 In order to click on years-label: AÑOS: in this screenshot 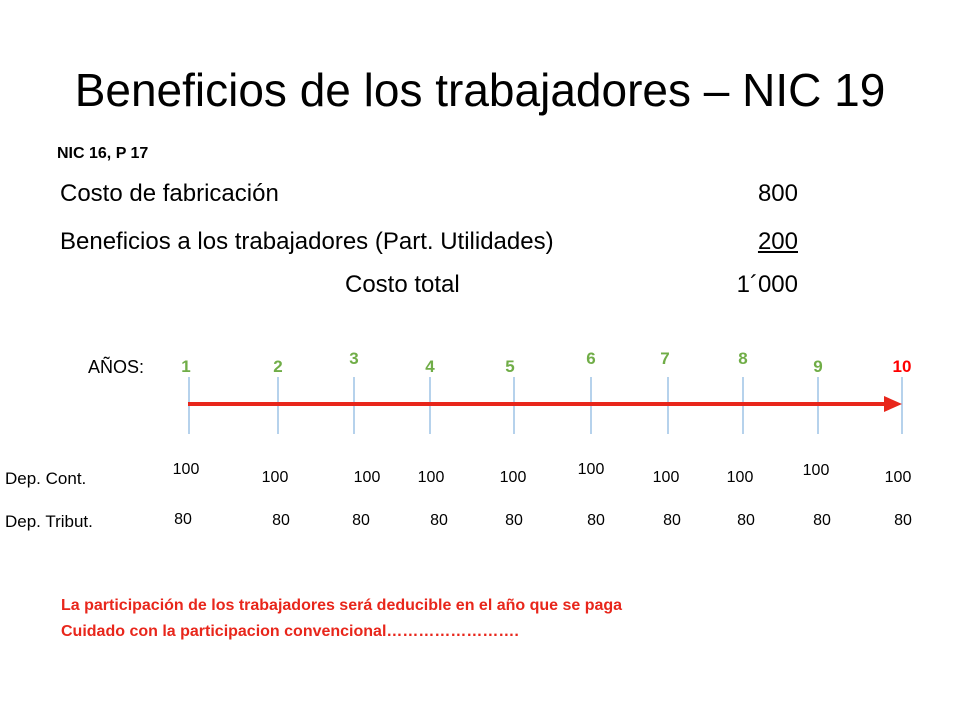, I will do `click(116, 367)`.